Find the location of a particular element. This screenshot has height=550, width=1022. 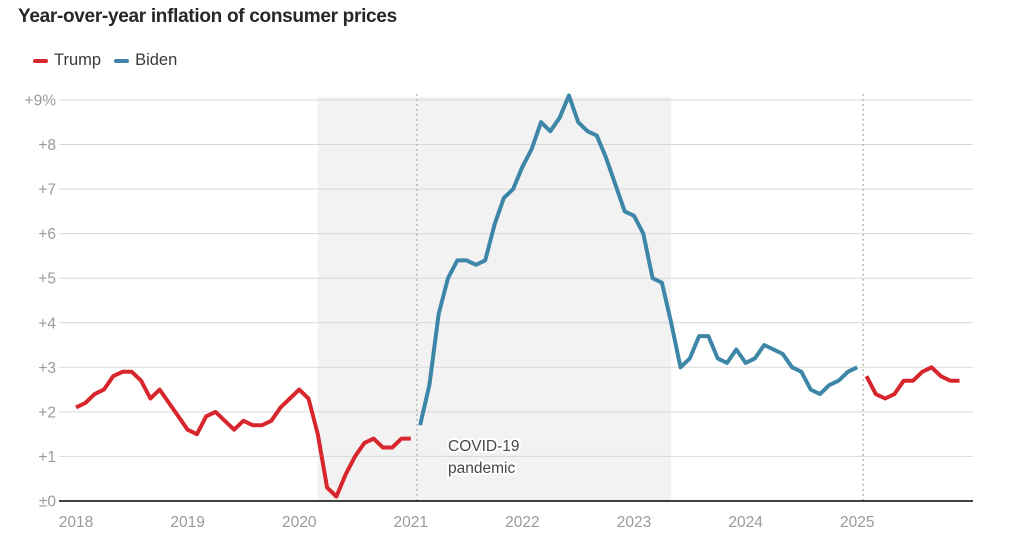

x-axis-tick-label: 2020 is located at coordinates (299, 522).